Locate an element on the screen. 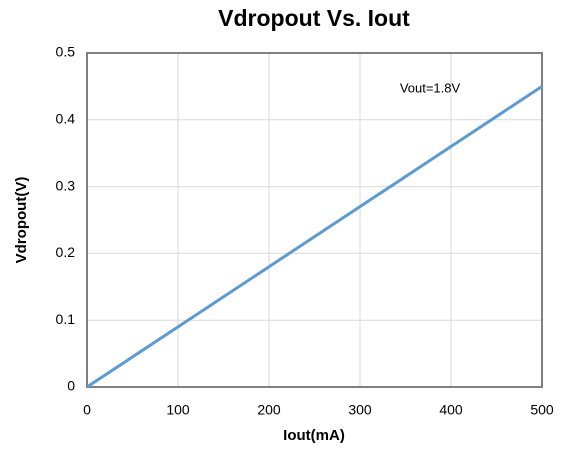 The height and width of the screenshot is (454, 561). y-tick-label: 0.4 is located at coordinates (66, 119).